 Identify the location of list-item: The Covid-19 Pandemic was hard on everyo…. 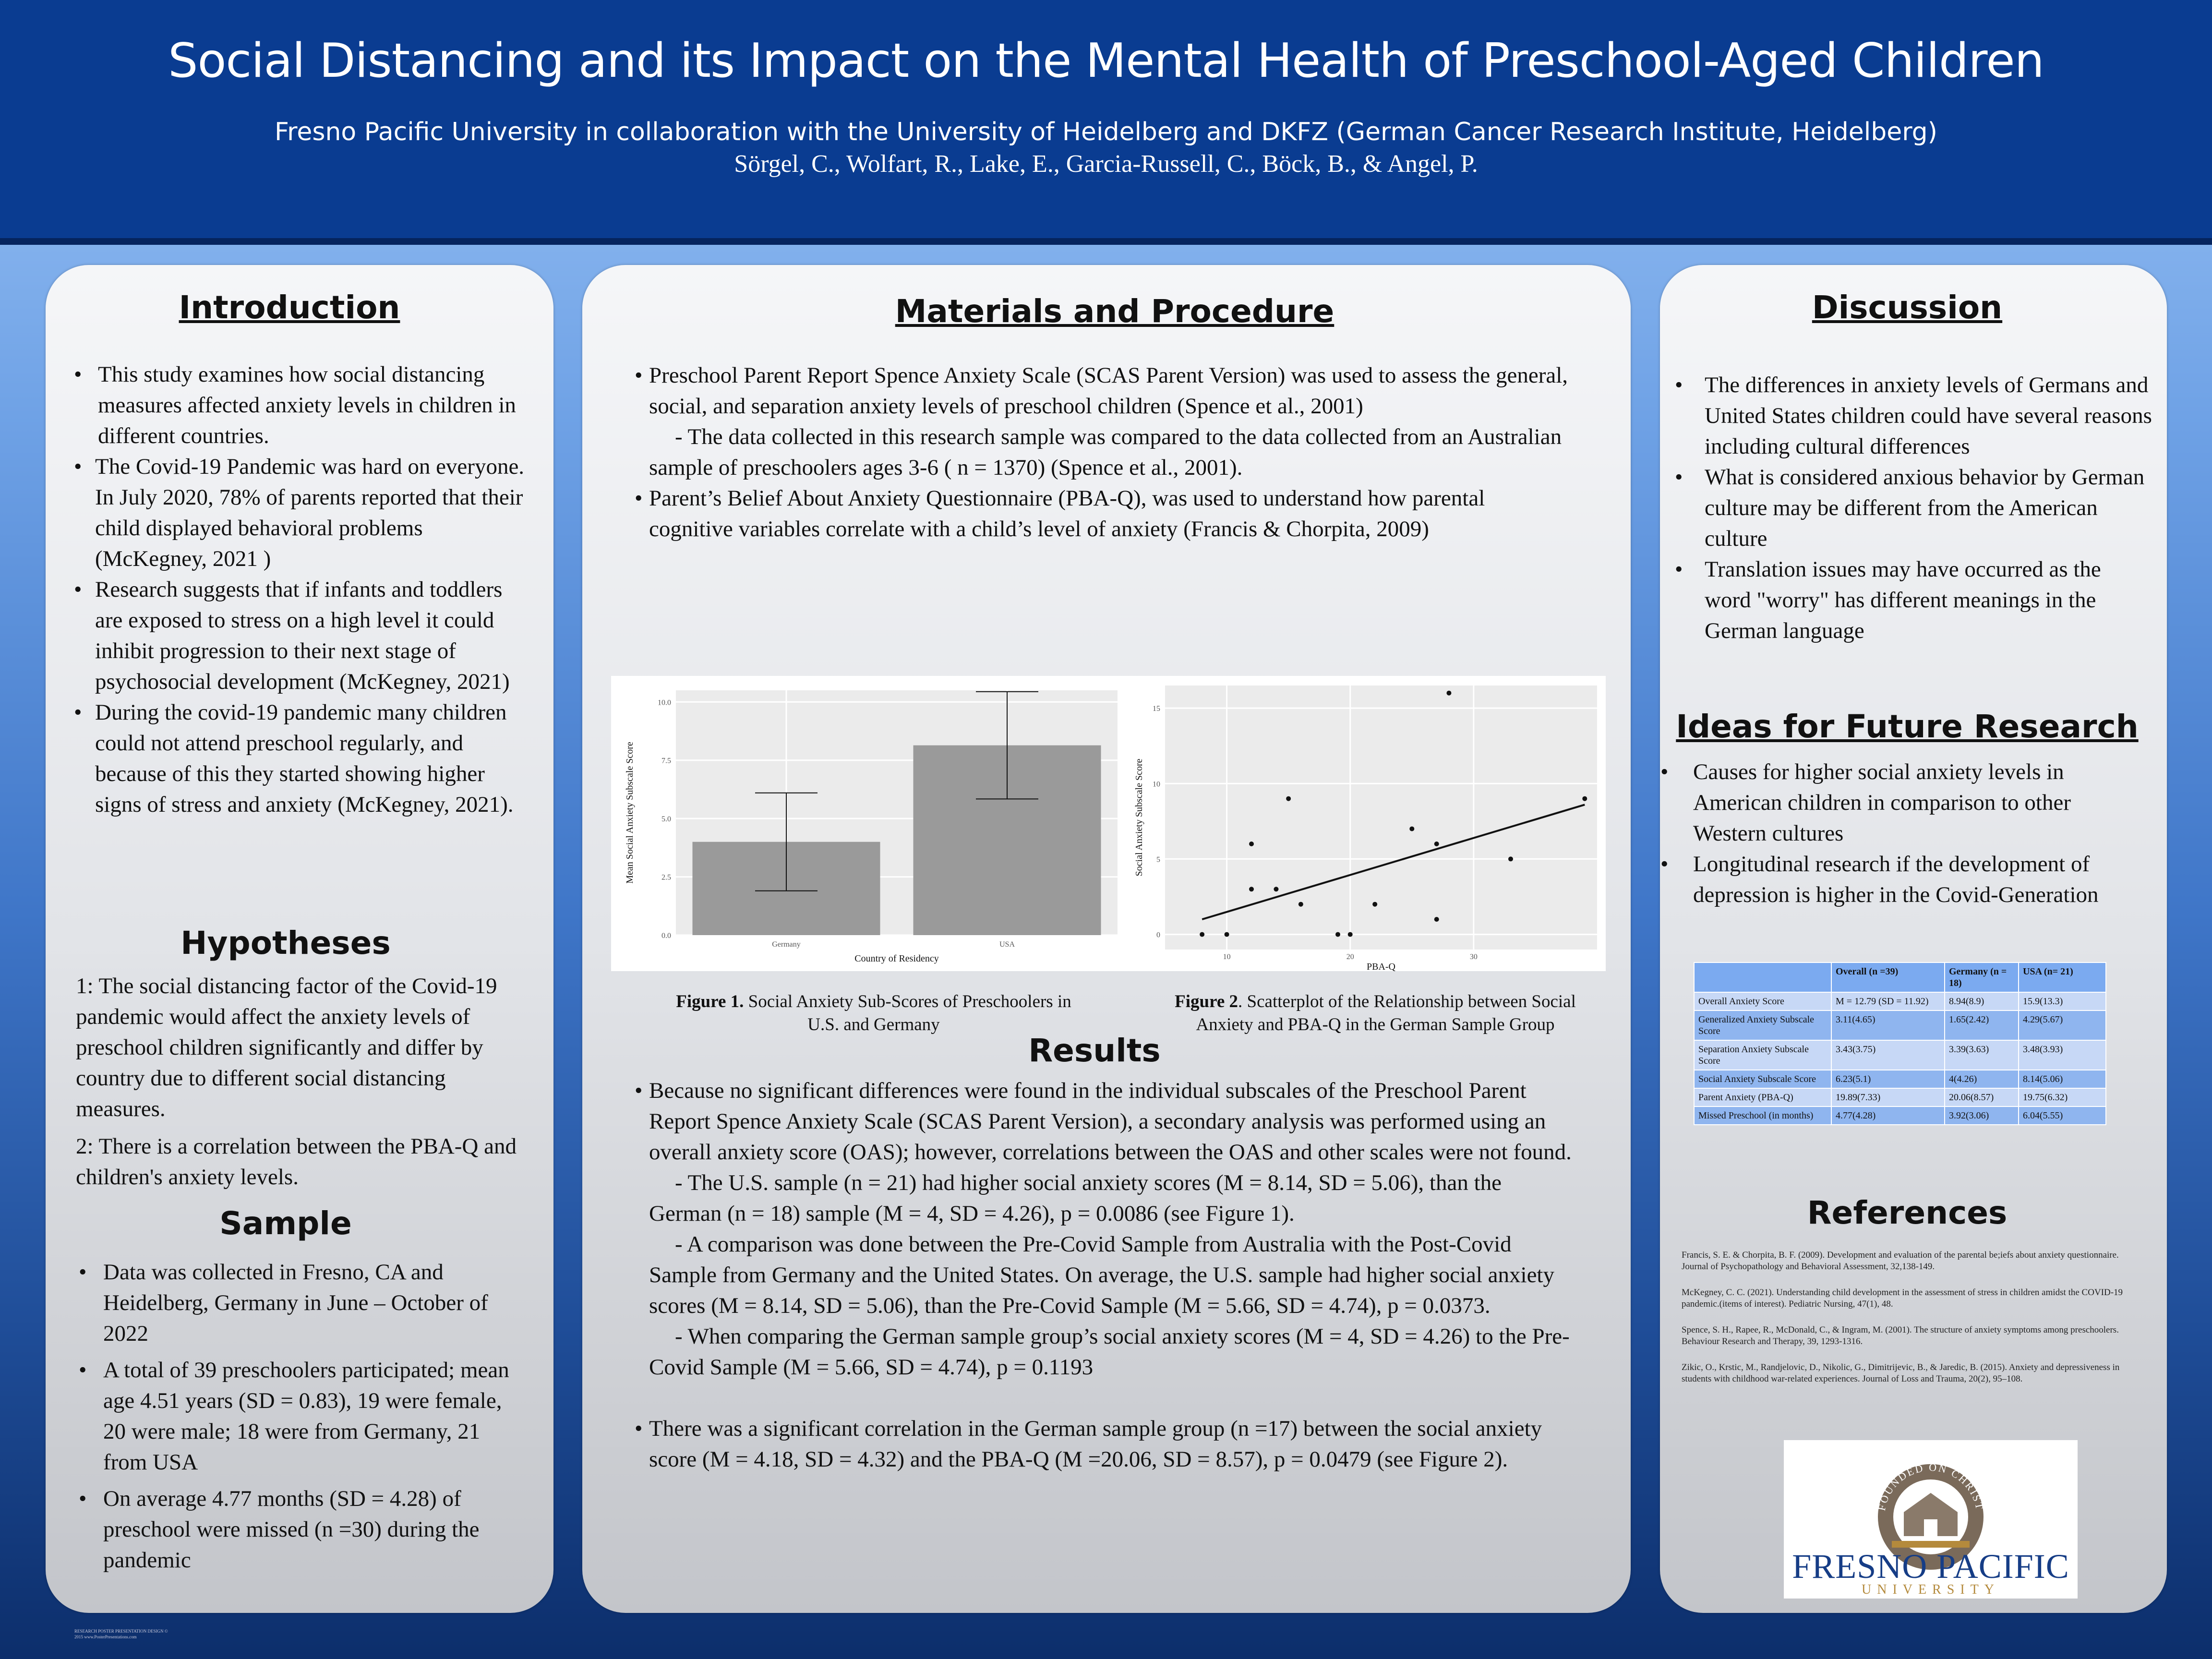
(299, 512).